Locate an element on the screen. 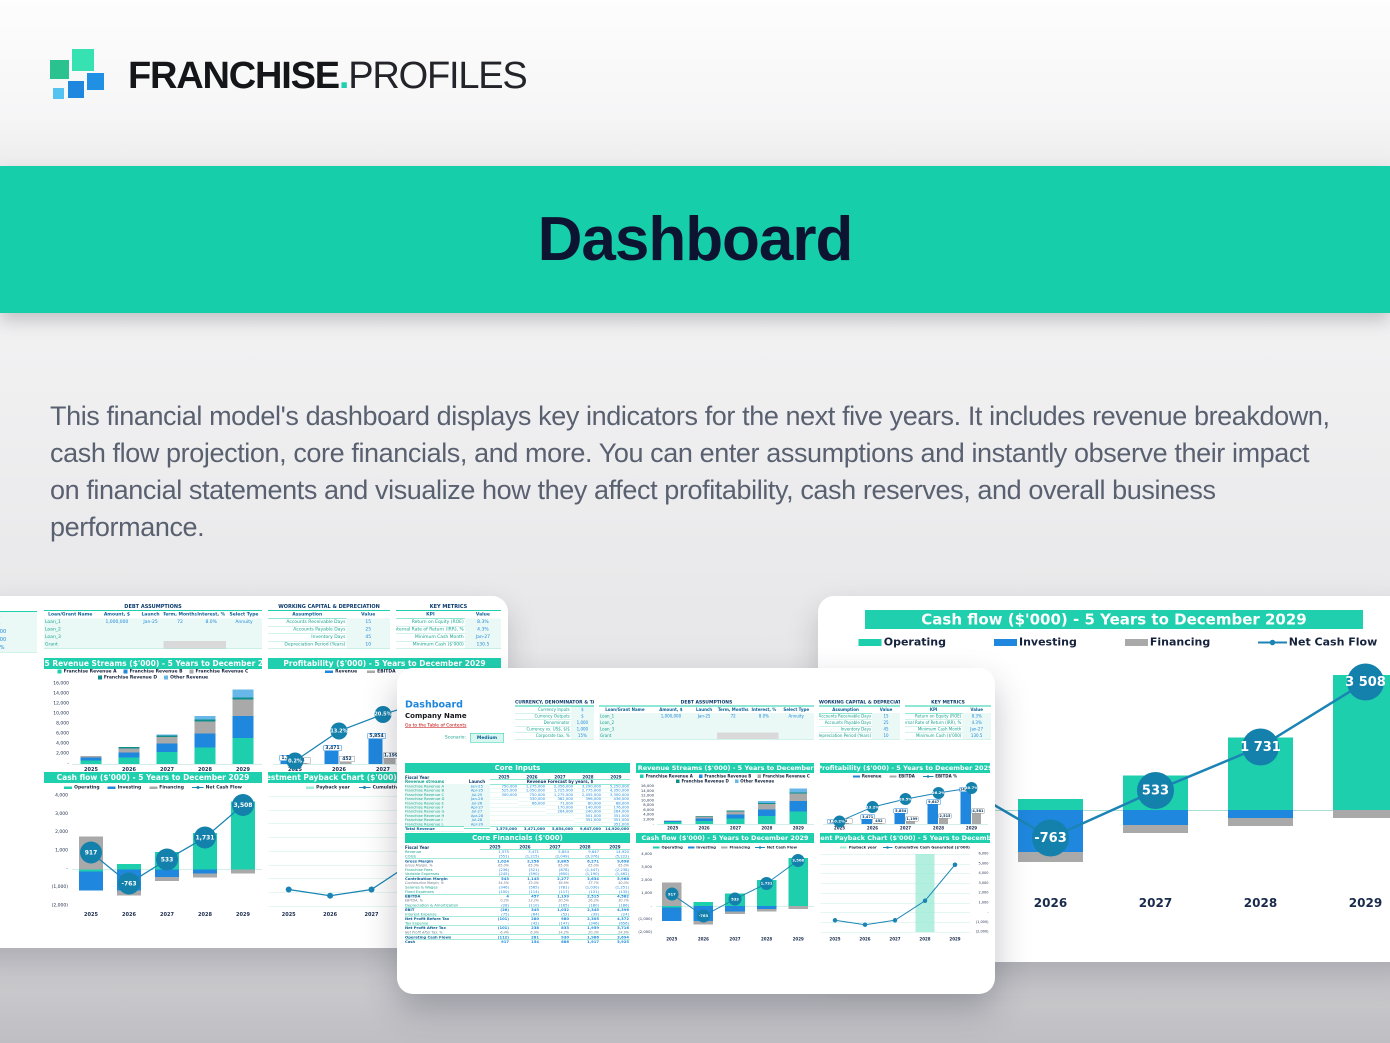 The width and height of the screenshot is (1390, 1043). legend-item: Net Cash Flow is located at coordinates (216, 787).